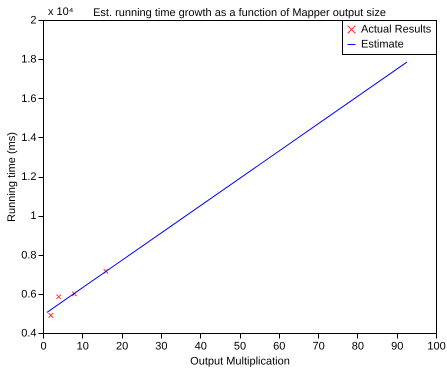  I want to click on legend-label: Estimate, so click(382, 44).